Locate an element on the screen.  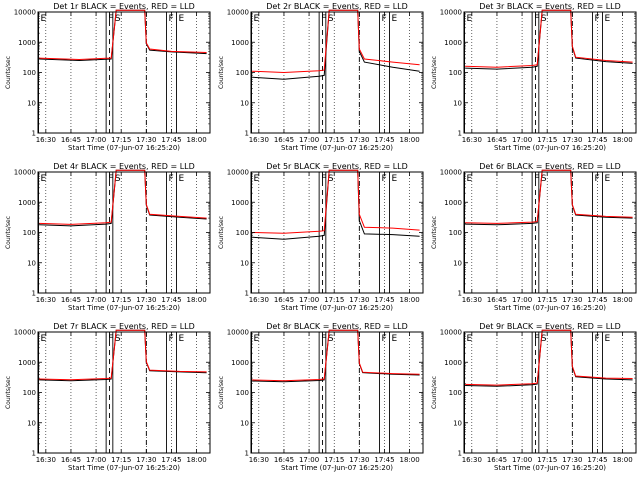
panel-title: Det 4r BLACK = Events, RED = LLD is located at coordinates (124, 166).